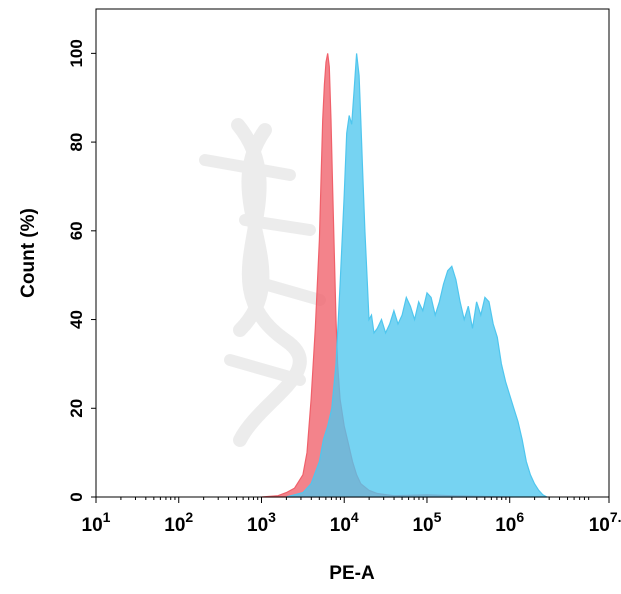 Image resolution: width=621 pixels, height=594 pixels. I want to click on x-axis: 10¹ 10² 10³ 10⁴ 10⁵ 10⁶ 107.2, so click(351, 516).